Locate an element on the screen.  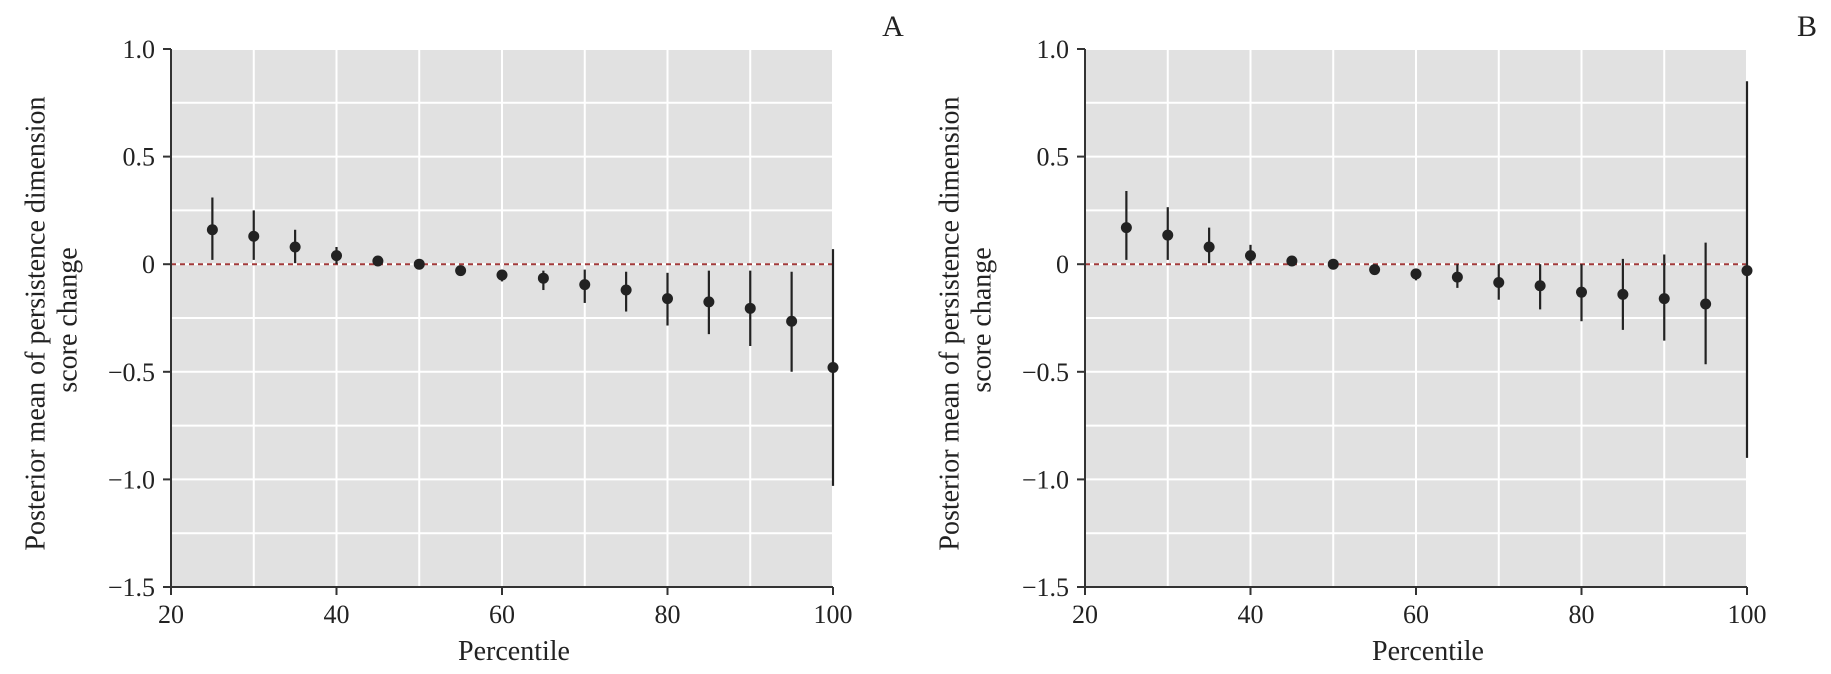
panel-a-y-axis-title-line-2: score change is located at coordinates (68, 319).